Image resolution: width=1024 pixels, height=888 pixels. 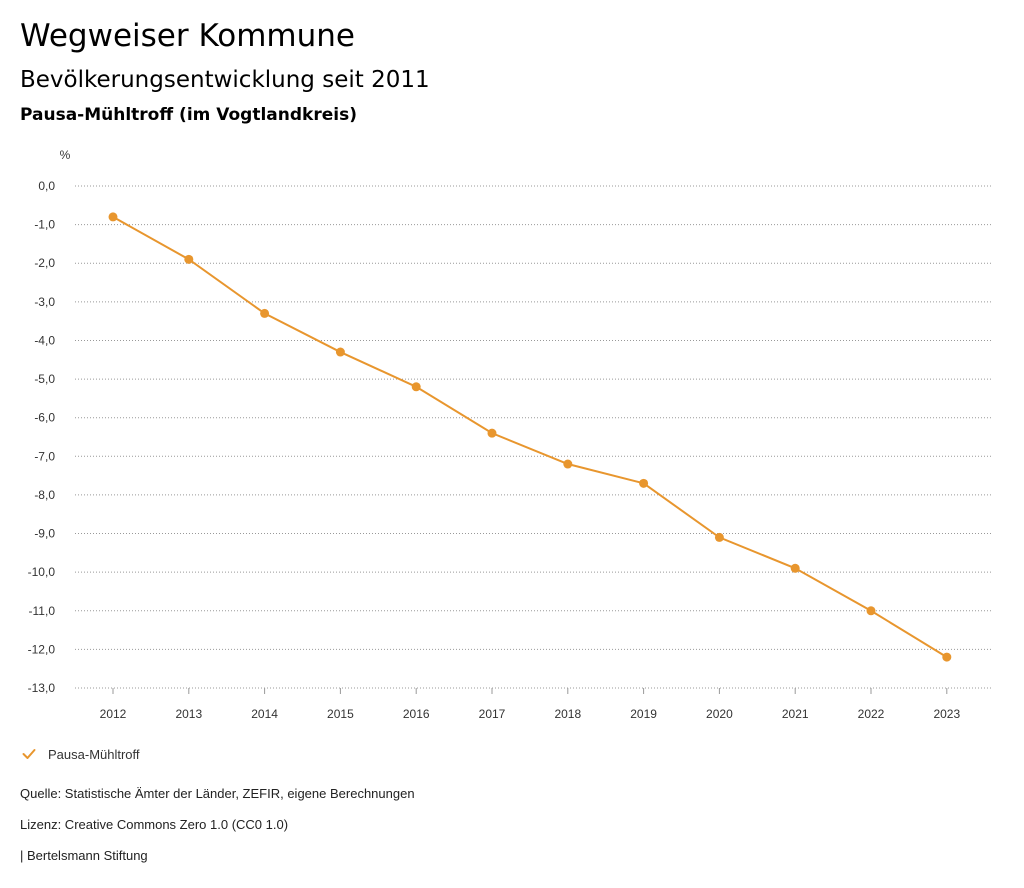 I want to click on y-tick-label: -3,0, so click(x=44, y=302).